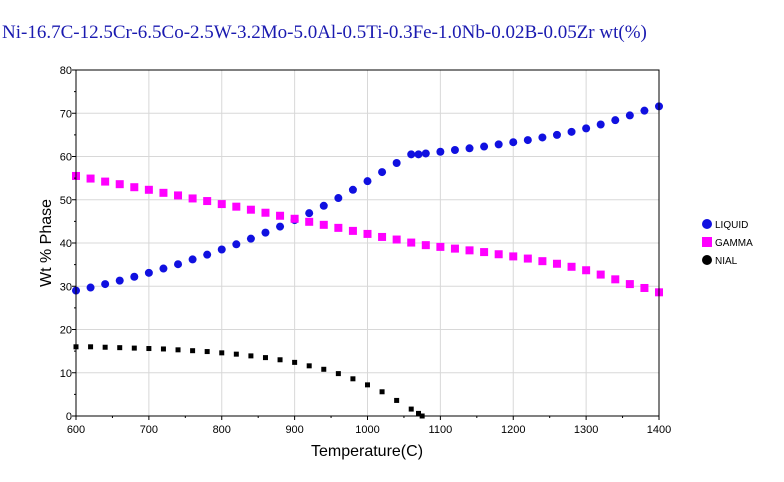  Describe the element at coordinates (367, 430) in the screenshot. I see `x-tick-label: 1000` at that location.